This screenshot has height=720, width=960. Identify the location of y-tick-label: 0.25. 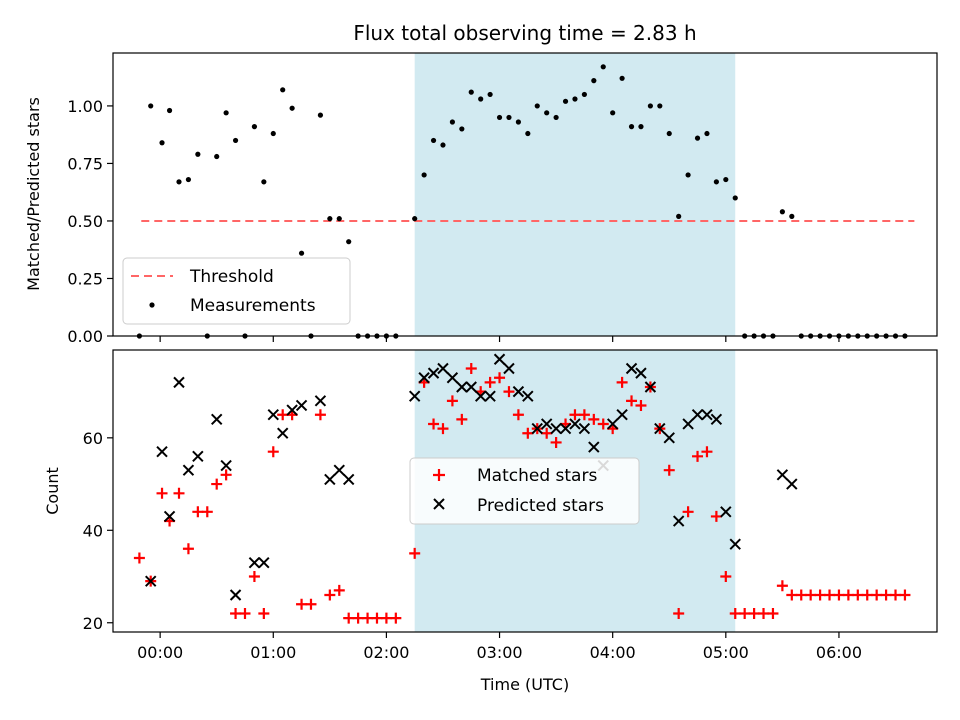
(85, 278).